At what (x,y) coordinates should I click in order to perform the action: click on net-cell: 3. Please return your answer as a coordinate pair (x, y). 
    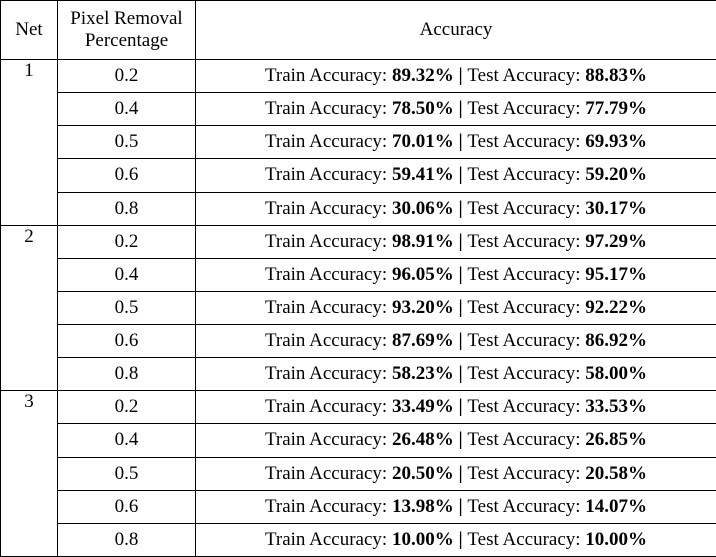
    Looking at the image, I should click on (29, 473).